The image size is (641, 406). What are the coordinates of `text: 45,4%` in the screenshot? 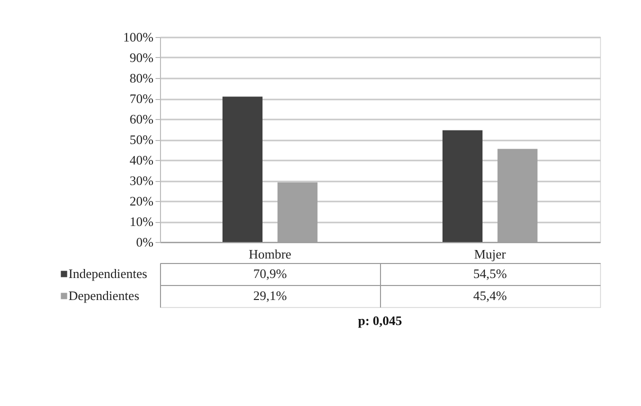 It's located at (490, 295).